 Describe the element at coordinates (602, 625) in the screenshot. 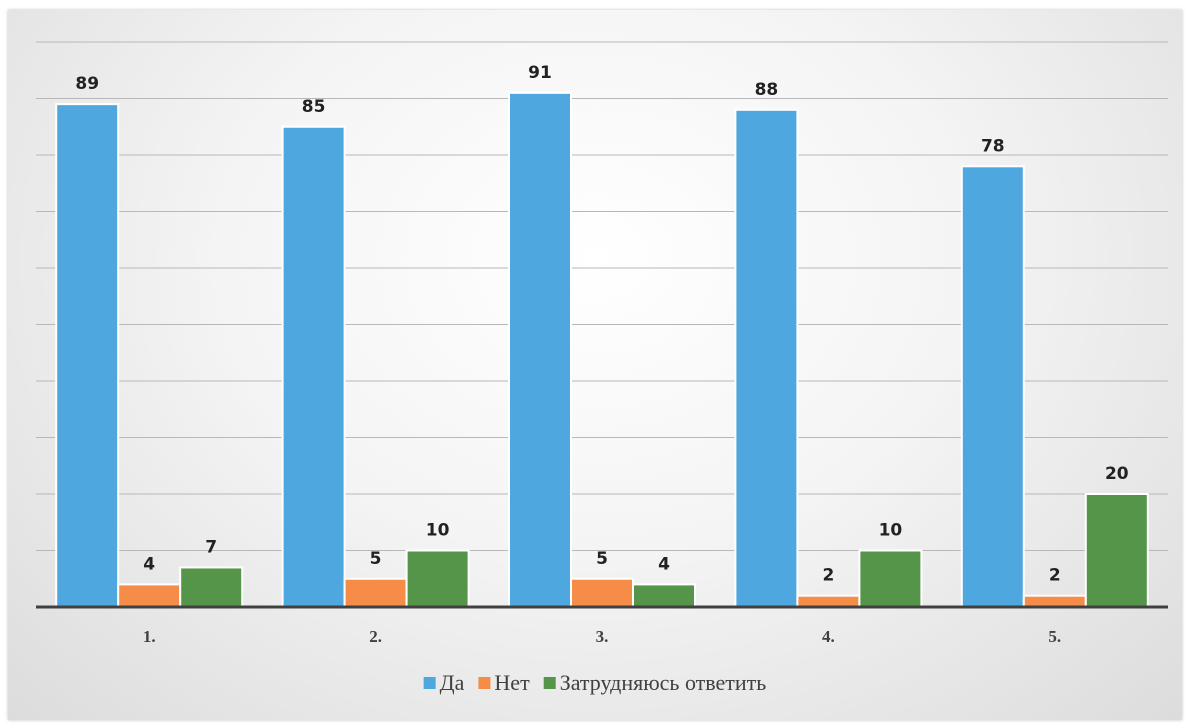

I see `x-axis: 1. 2. 3. 4. 5.` at that location.